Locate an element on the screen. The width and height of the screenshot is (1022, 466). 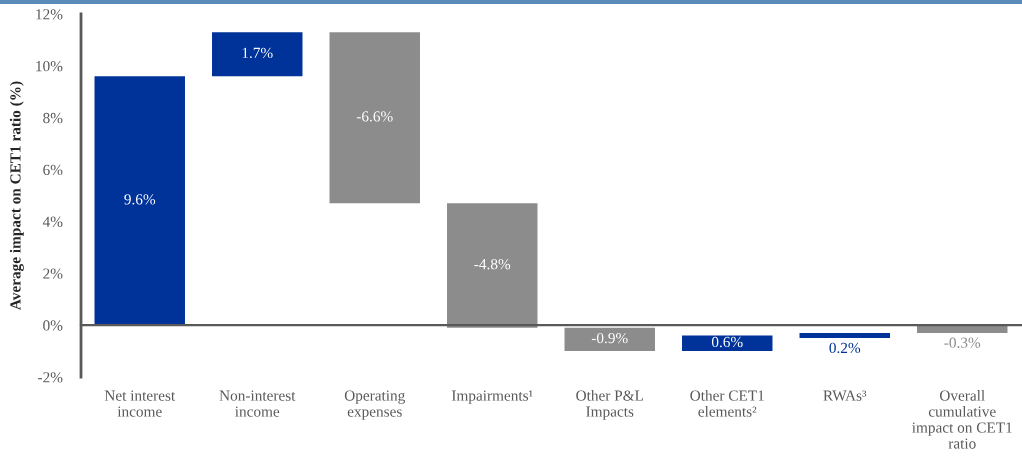
x-tick-label: Non-interest income is located at coordinates (257, 403).